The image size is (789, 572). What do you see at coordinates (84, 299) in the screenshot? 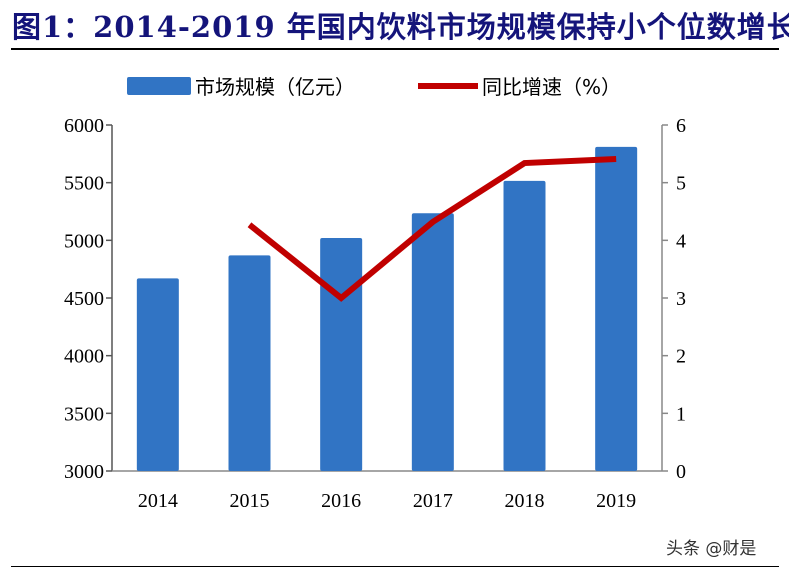
I see `left-tick-label: 4500` at bounding box center [84, 299].